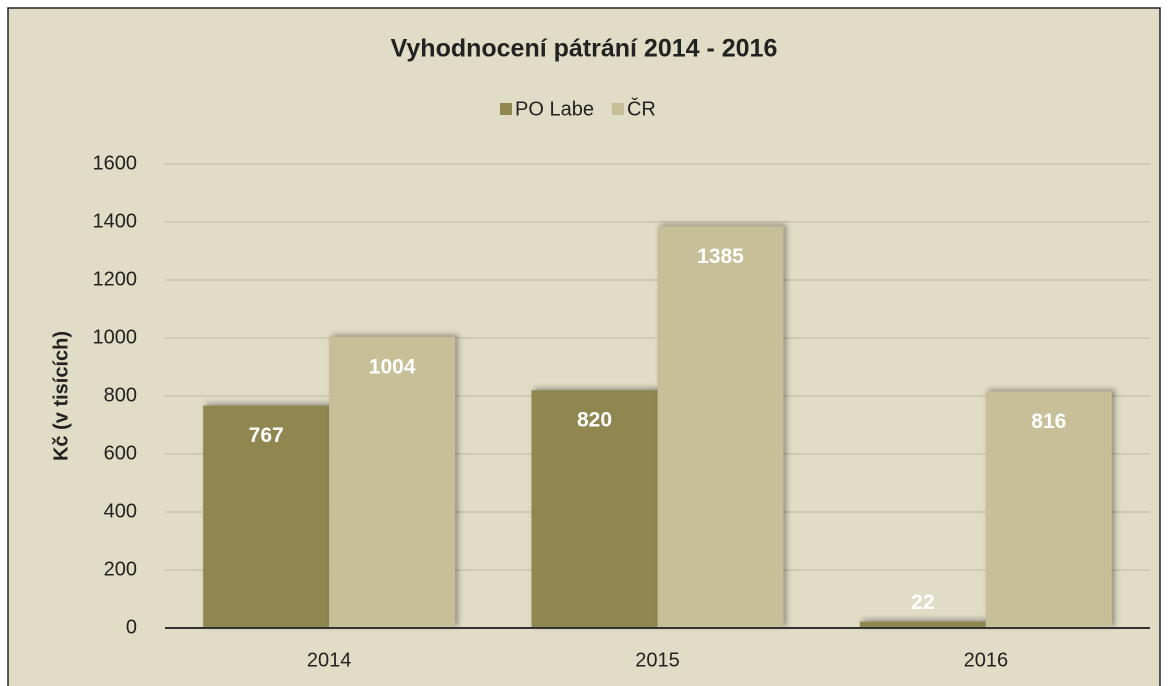 Image resolution: width=1171 pixels, height=686 pixels. Describe the element at coordinates (392, 366) in the screenshot. I see `data-label: 1004` at that location.